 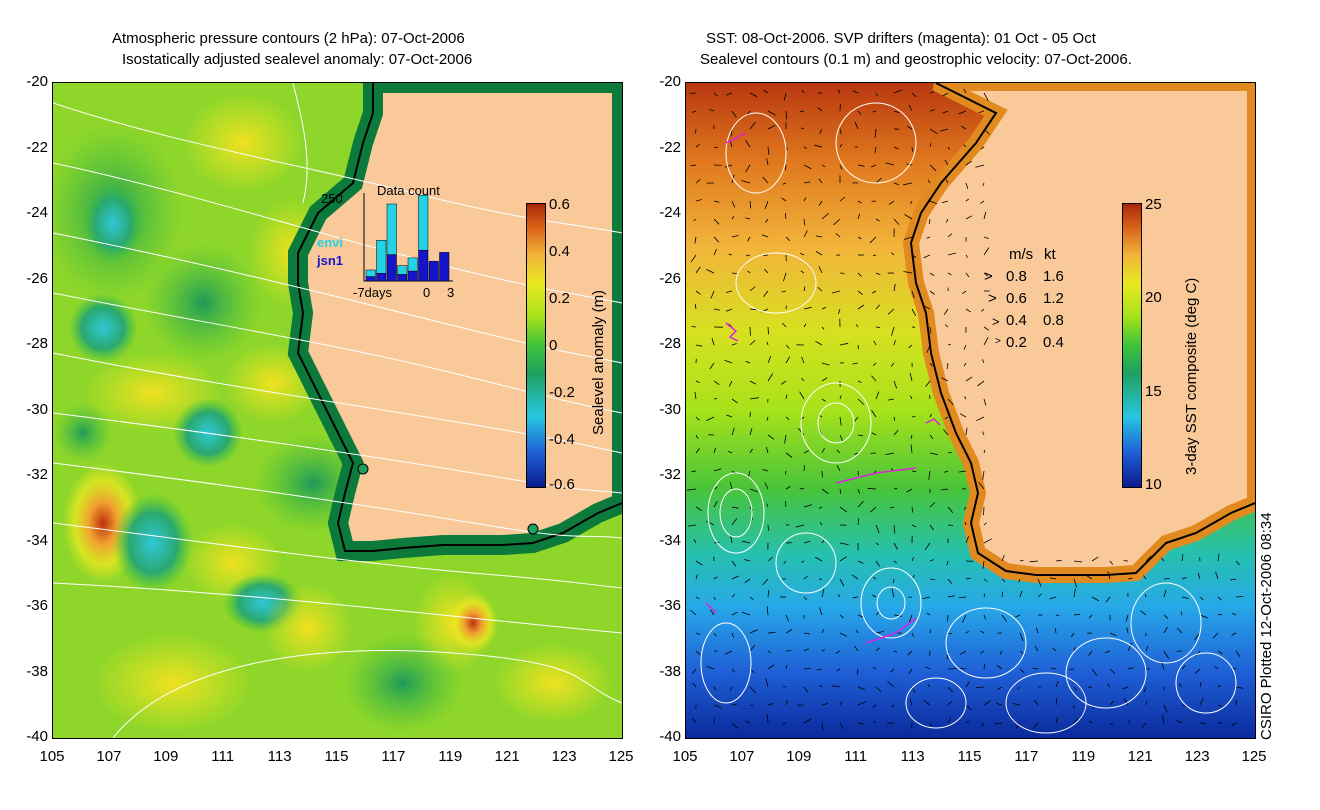 I want to click on y-tick-label: -28, so click(x=37, y=343).